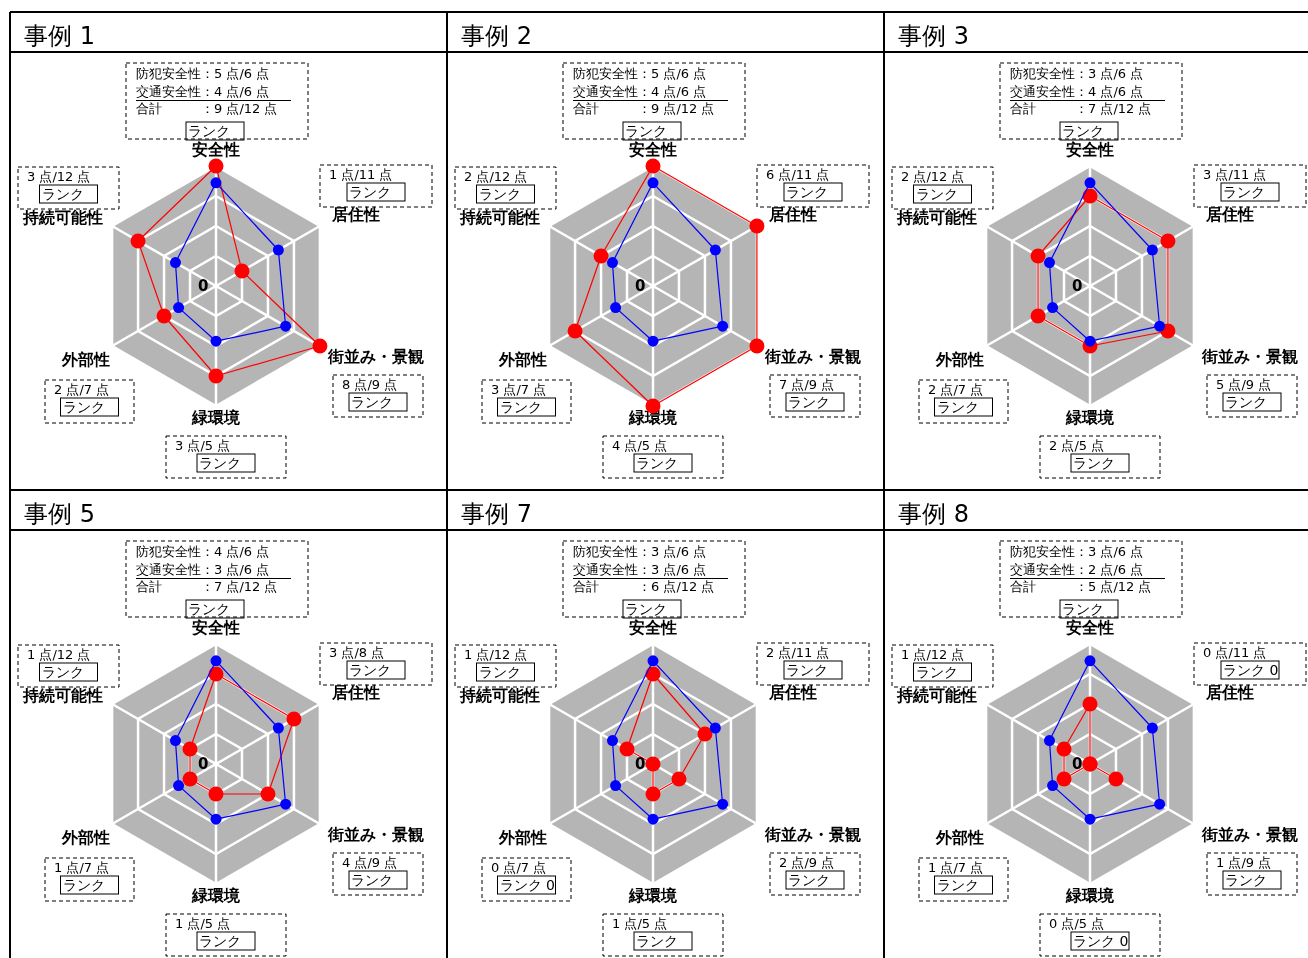 The width and height of the screenshot is (1308, 958). Describe the element at coordinates (933, 36) in the screenshot. I see `chart-title: 事例 3` at that location.